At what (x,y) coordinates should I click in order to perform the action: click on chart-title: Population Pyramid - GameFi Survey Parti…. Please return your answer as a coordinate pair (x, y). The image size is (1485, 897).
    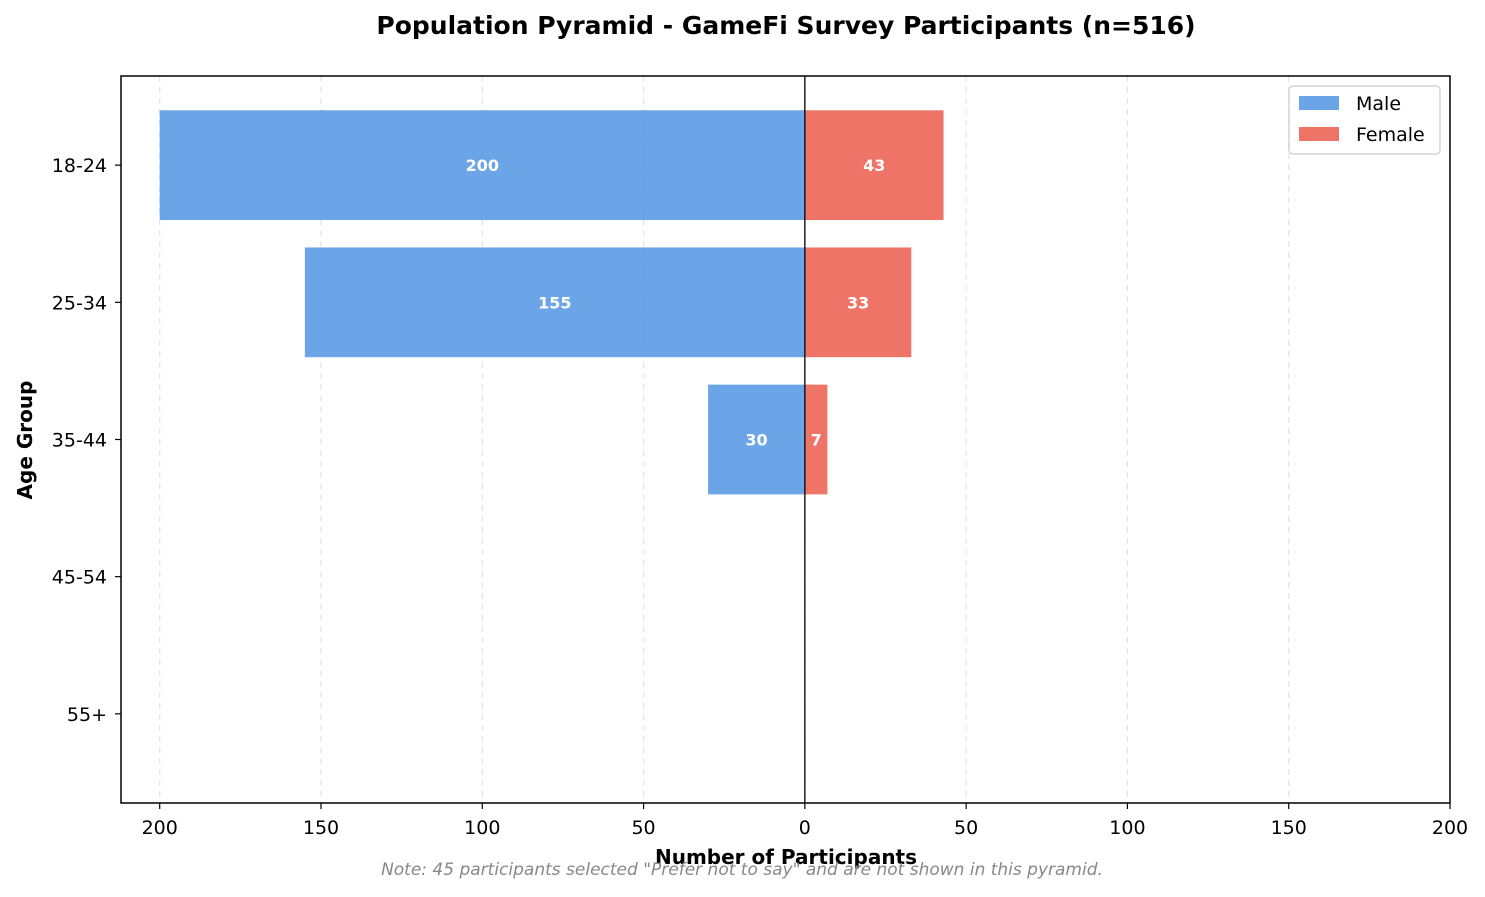
    Looking at the image, I should click on (785, 25).